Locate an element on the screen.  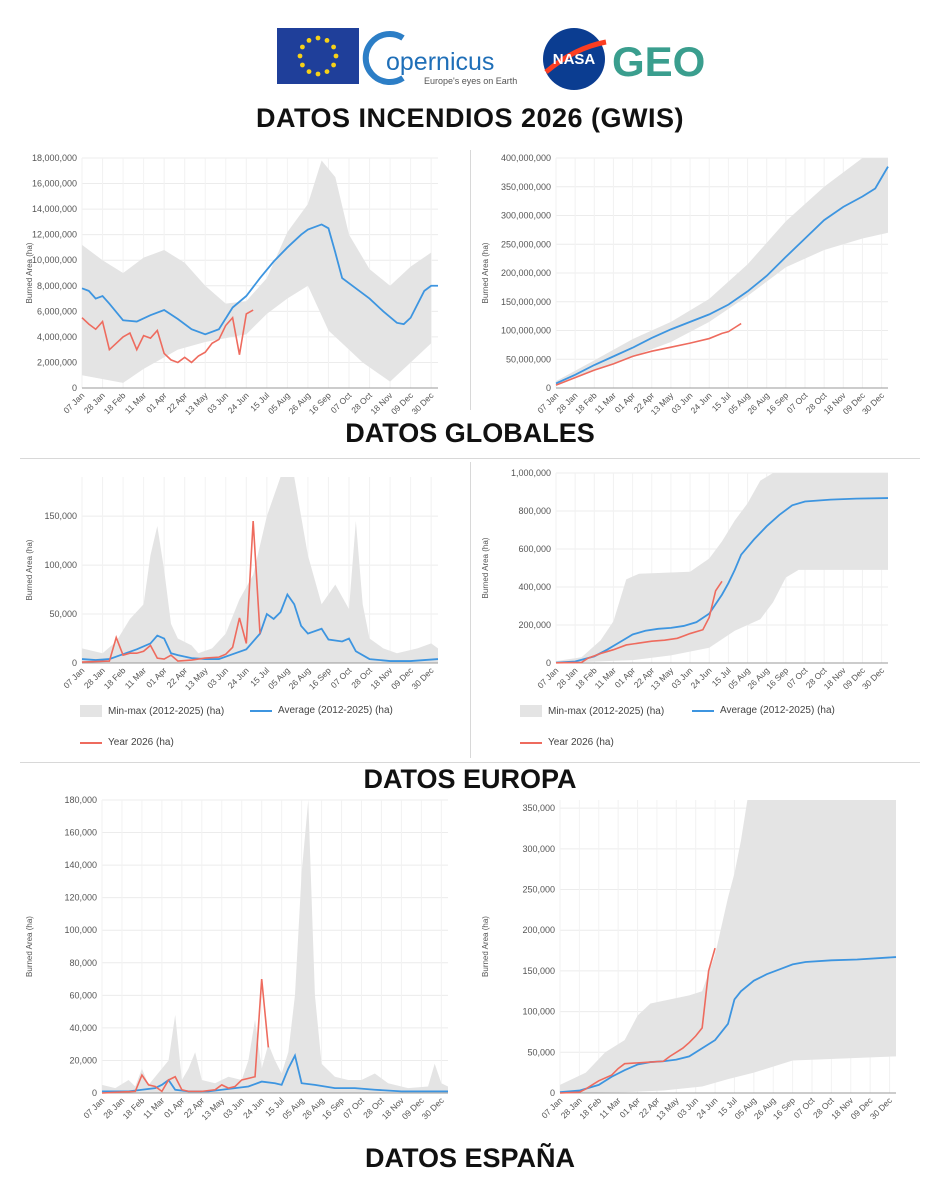
y-tick-label: 20,000 is located at coordinates (83, 1060).